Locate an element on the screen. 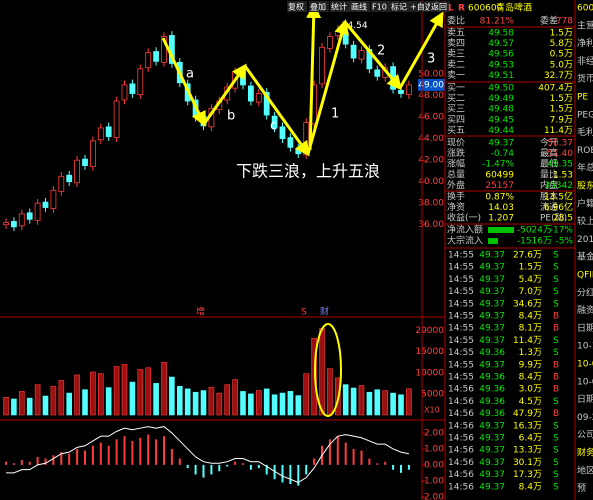 Image resolution: width=593 pixels, height=500 pixels. strip-label: 毛利 is located at coordinates (585, 132).